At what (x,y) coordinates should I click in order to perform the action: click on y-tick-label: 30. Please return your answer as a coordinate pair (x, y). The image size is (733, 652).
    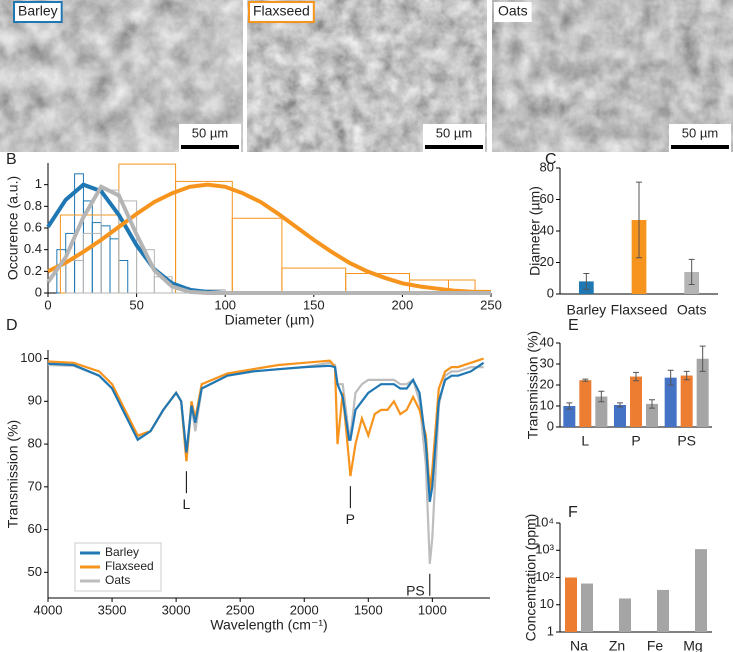
    Looking at the image, I should click on (547, 362).